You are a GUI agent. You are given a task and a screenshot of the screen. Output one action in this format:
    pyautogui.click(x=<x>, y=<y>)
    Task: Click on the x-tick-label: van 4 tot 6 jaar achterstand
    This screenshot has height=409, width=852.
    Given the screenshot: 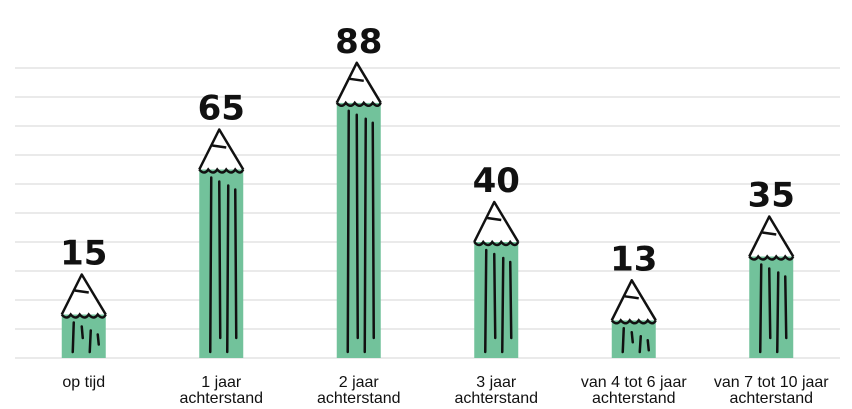 What is the action you would take?
    pyautogui.click(x=633, y=390)
    